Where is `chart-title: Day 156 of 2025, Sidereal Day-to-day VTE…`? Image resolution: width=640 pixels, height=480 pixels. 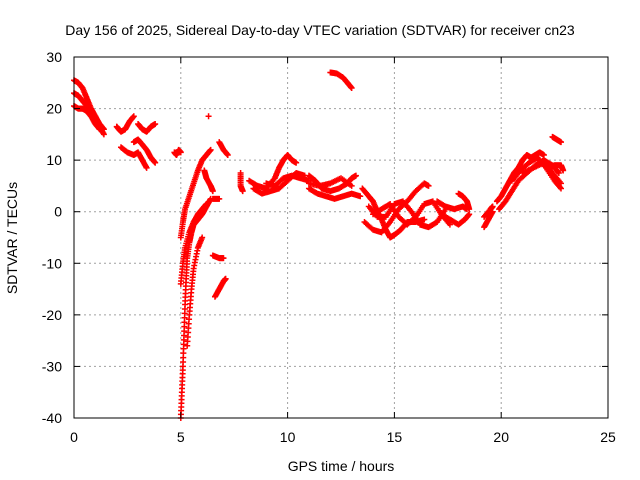
chart-title: Day 156 of 2025, Sidereal Day-to-day VTE… is located at coordinates (320, 30).